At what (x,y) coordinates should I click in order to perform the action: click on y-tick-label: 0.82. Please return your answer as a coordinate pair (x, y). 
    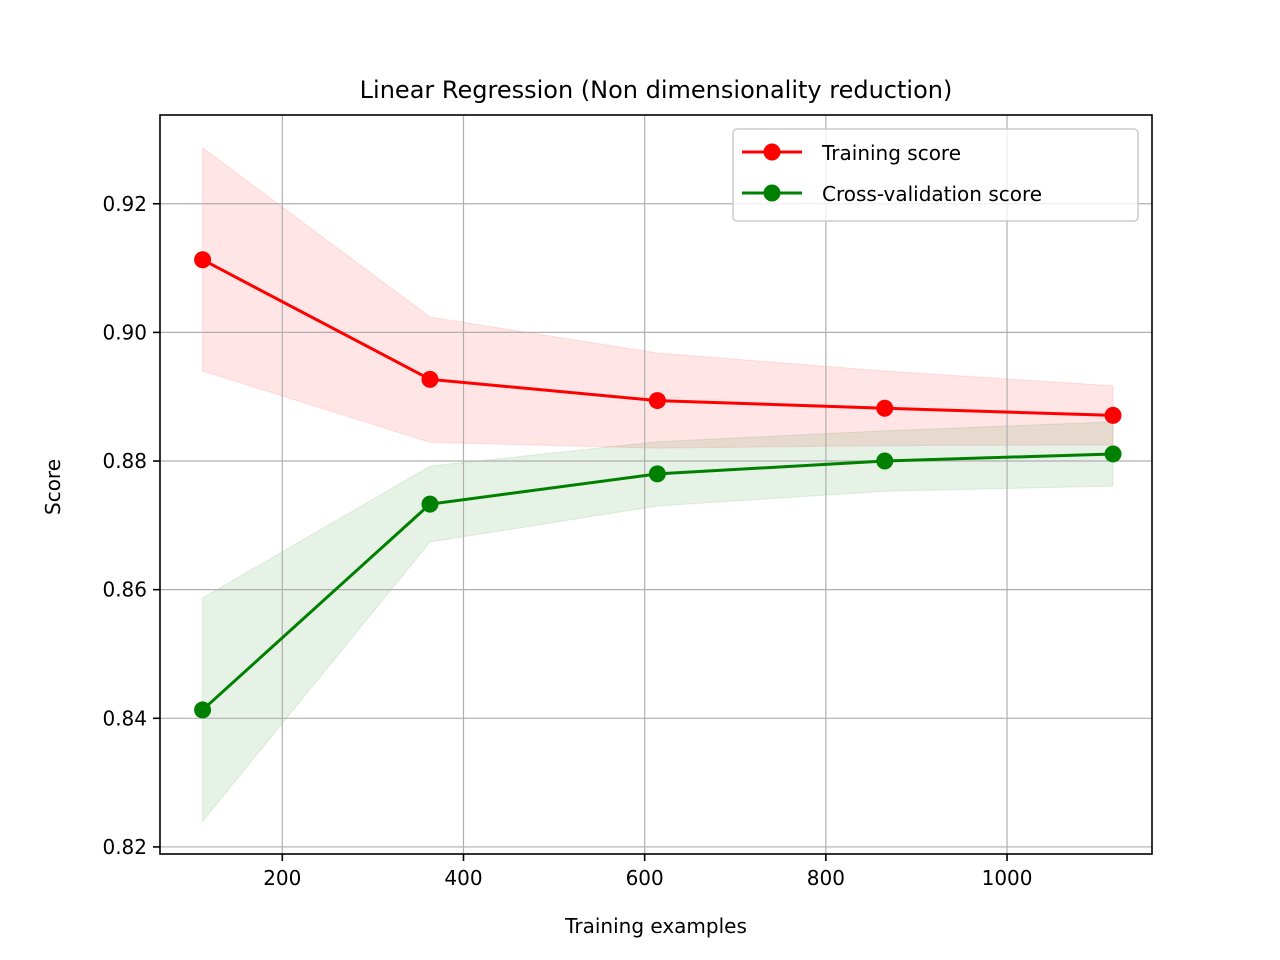
    Looking at the image, I should click on (124, 847).